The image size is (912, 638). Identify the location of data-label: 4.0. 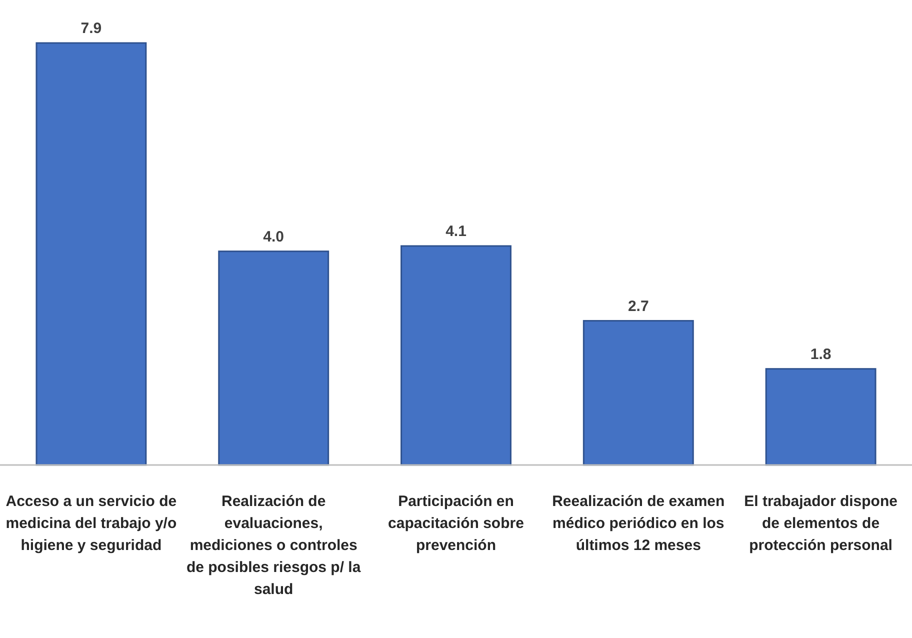
(273, 237).